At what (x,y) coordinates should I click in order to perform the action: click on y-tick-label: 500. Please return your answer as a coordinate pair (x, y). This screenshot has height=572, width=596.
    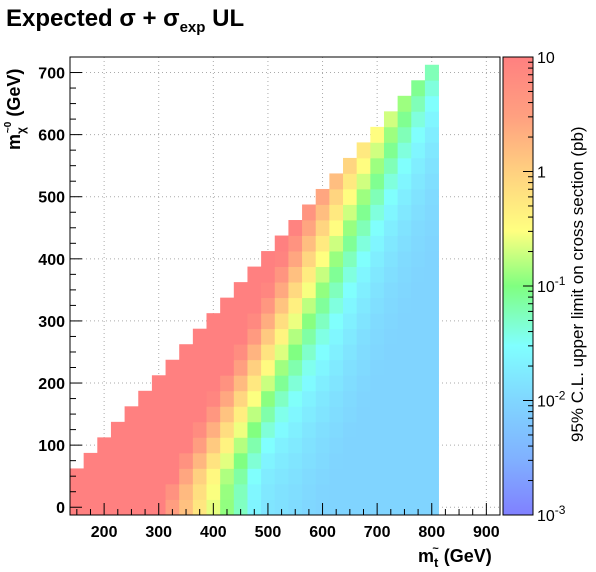
    Looking at the image, I should click on (51, 198).